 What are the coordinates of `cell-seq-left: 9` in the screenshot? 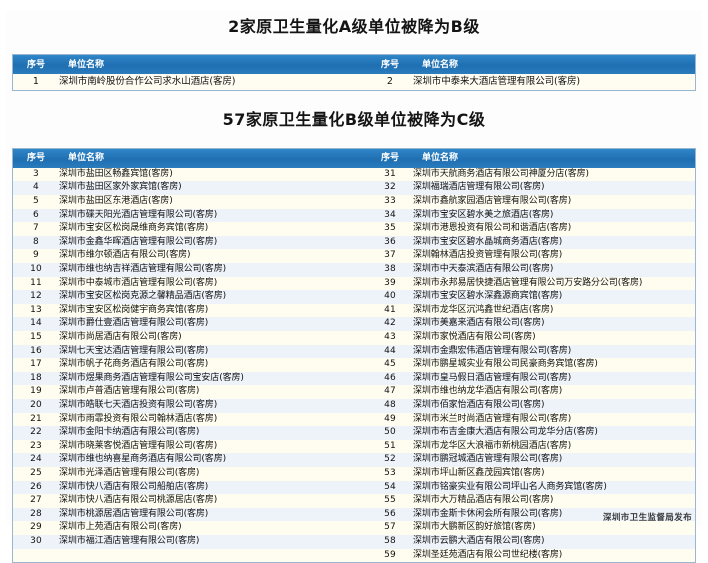 It's located at (36, 256).